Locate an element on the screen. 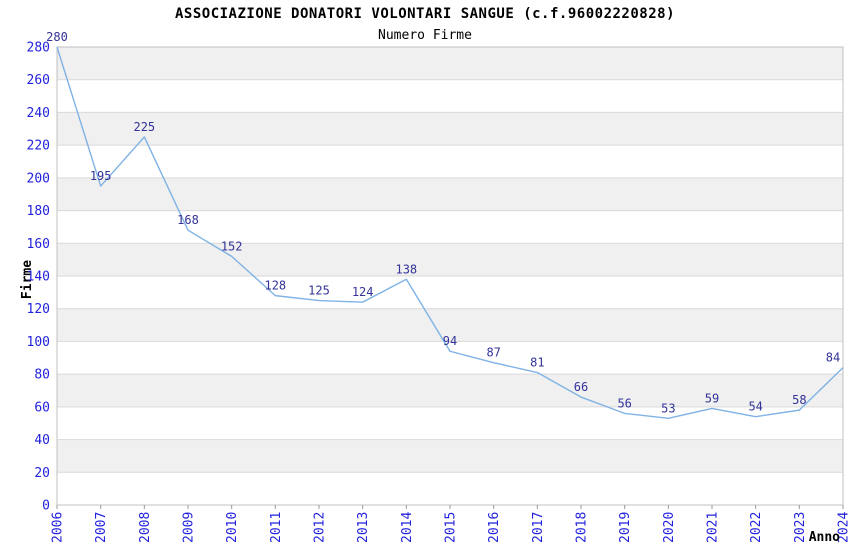 The height and width of the screenshot is (550, 850). y-tick-label: 80 is located at coordinates (42, 375).